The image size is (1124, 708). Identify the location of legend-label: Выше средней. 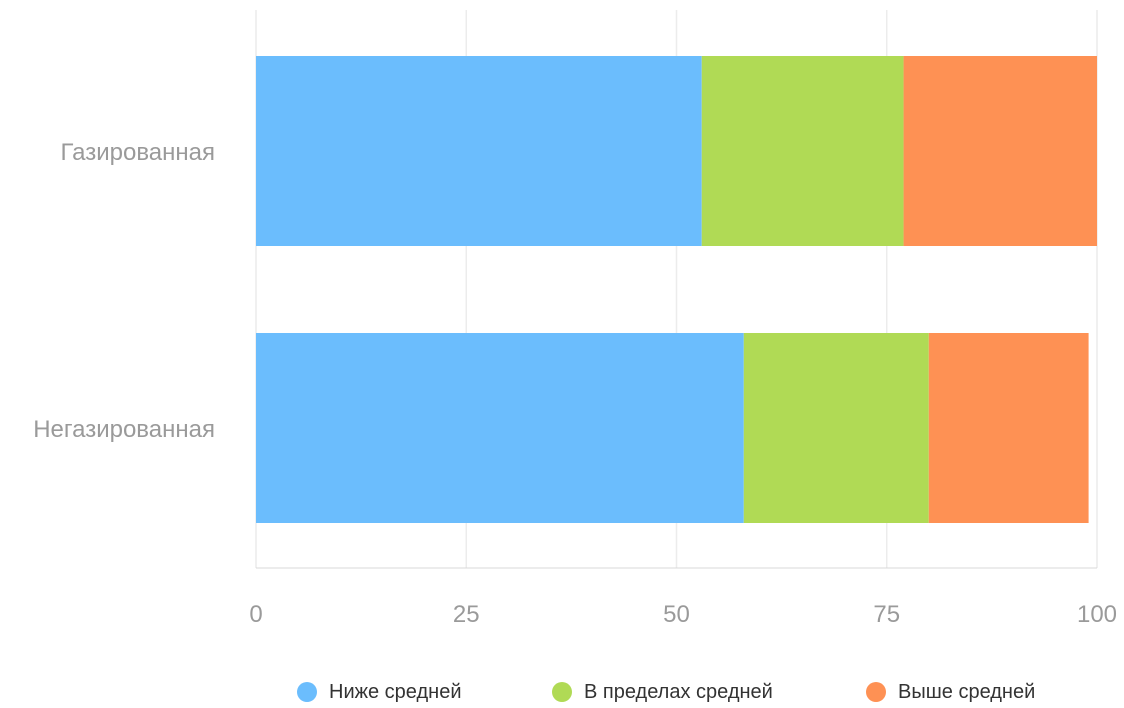
(967, 691).